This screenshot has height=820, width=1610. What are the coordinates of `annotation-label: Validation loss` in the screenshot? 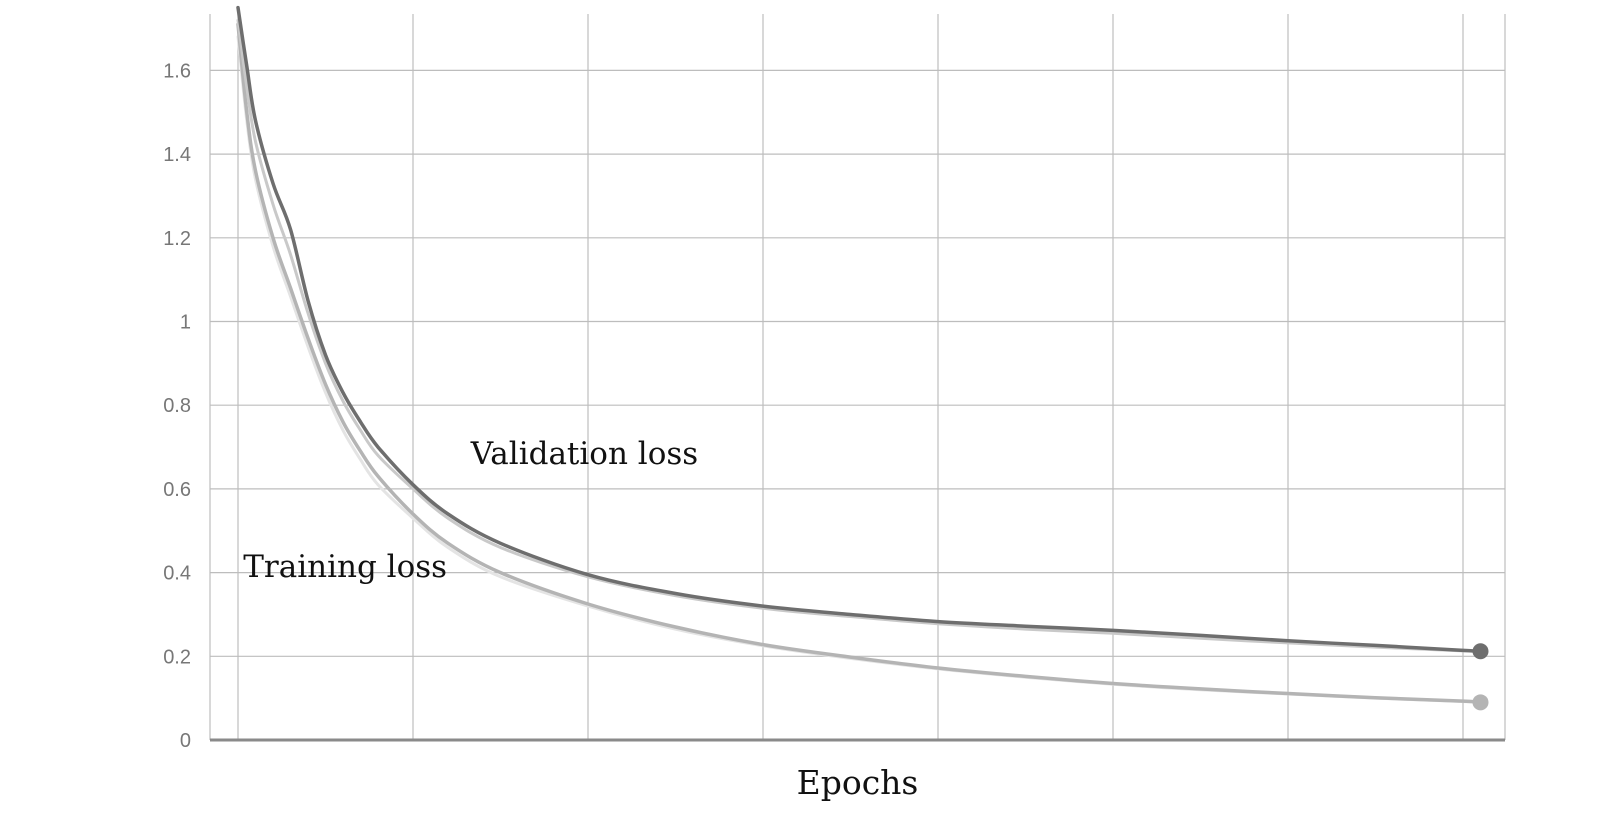 It's located at (584, 454).